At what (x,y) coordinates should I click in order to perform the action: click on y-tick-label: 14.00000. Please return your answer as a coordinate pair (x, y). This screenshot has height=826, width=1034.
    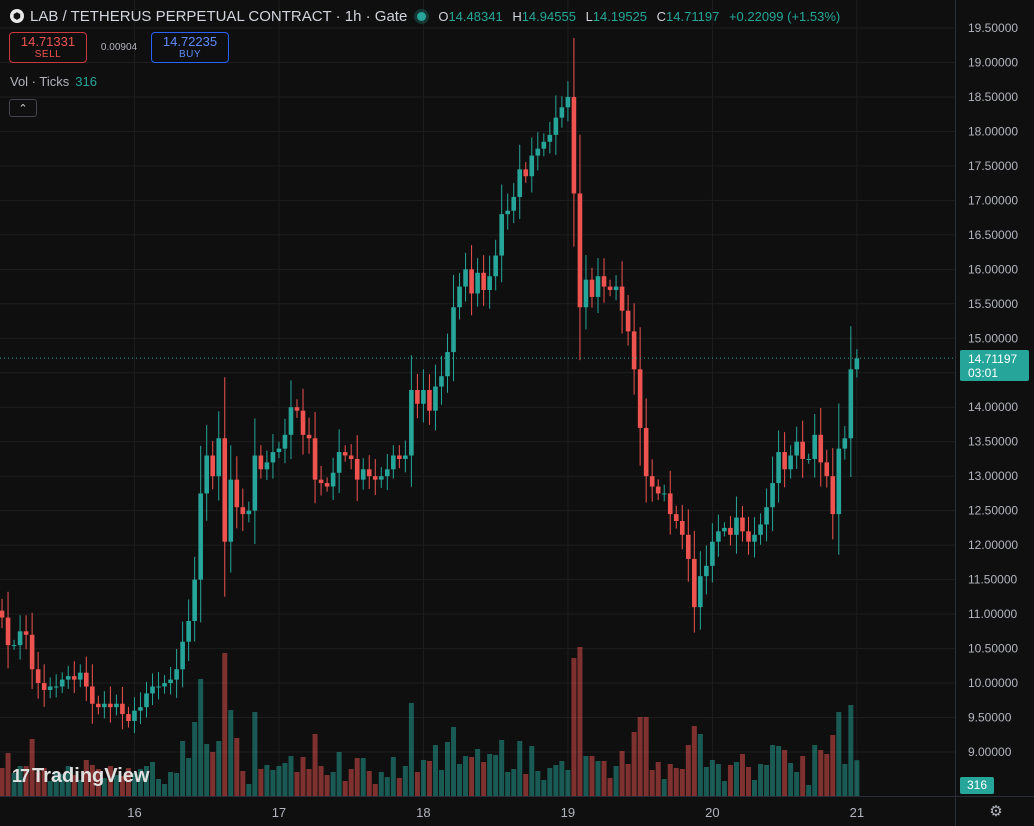
    Looking at the image, I should click on (993, 407).